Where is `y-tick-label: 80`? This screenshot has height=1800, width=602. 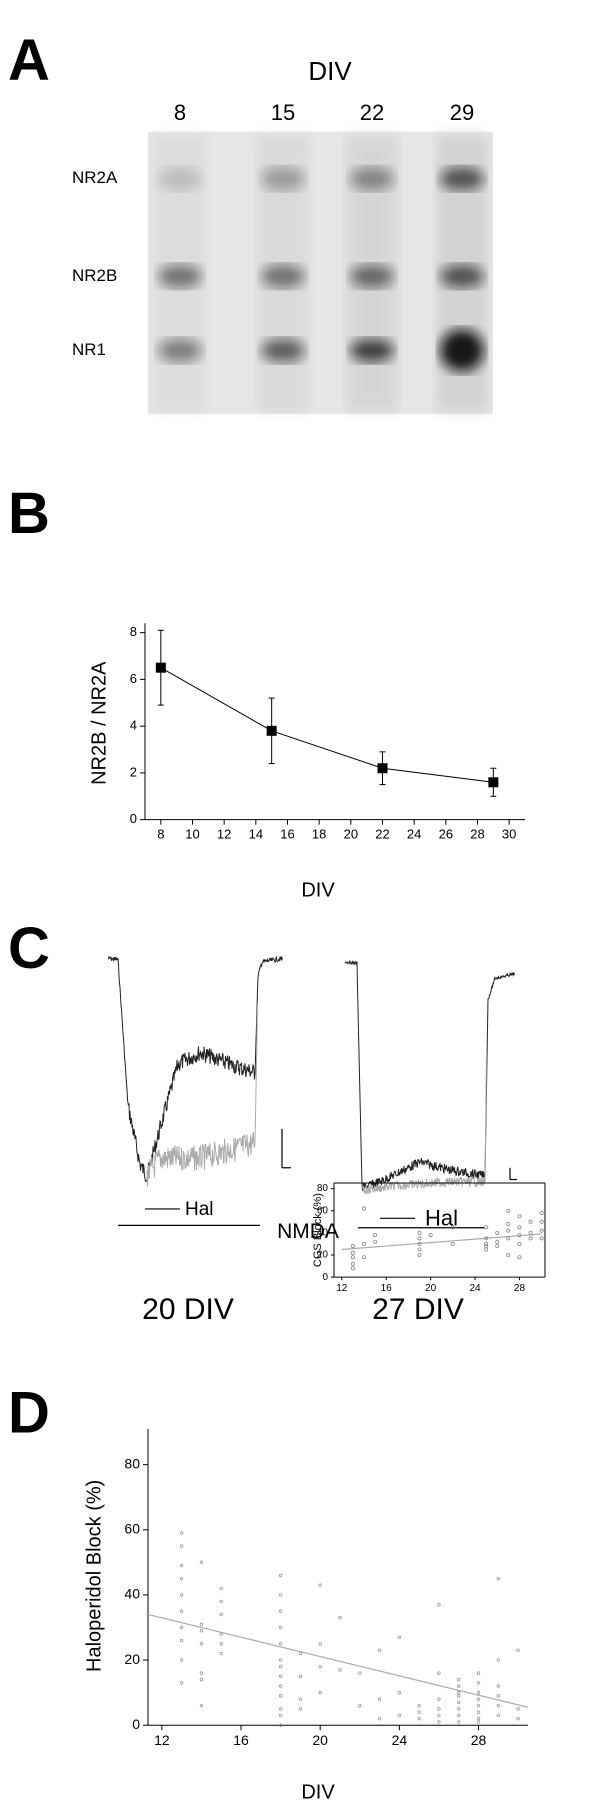 y-tick-label: 80 is located at coordinates (132, 1463).